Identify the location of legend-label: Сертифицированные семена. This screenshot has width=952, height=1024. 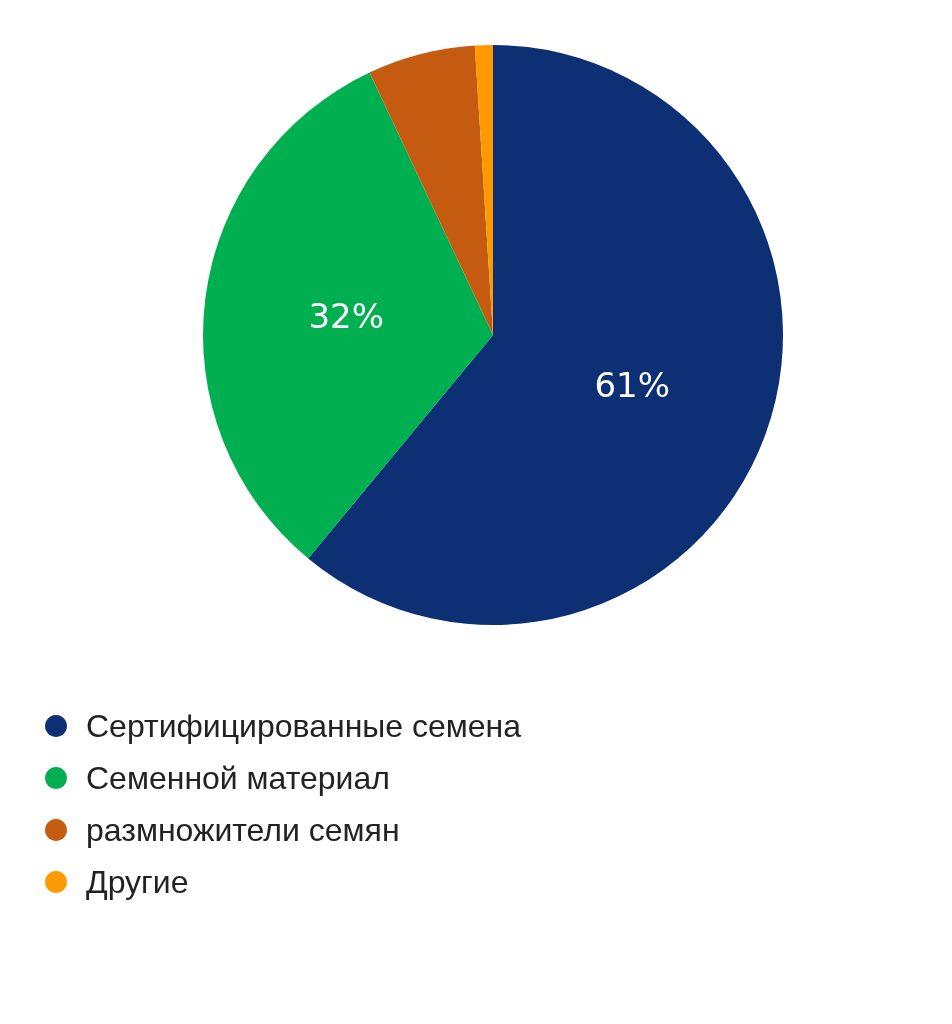
(304, 726).